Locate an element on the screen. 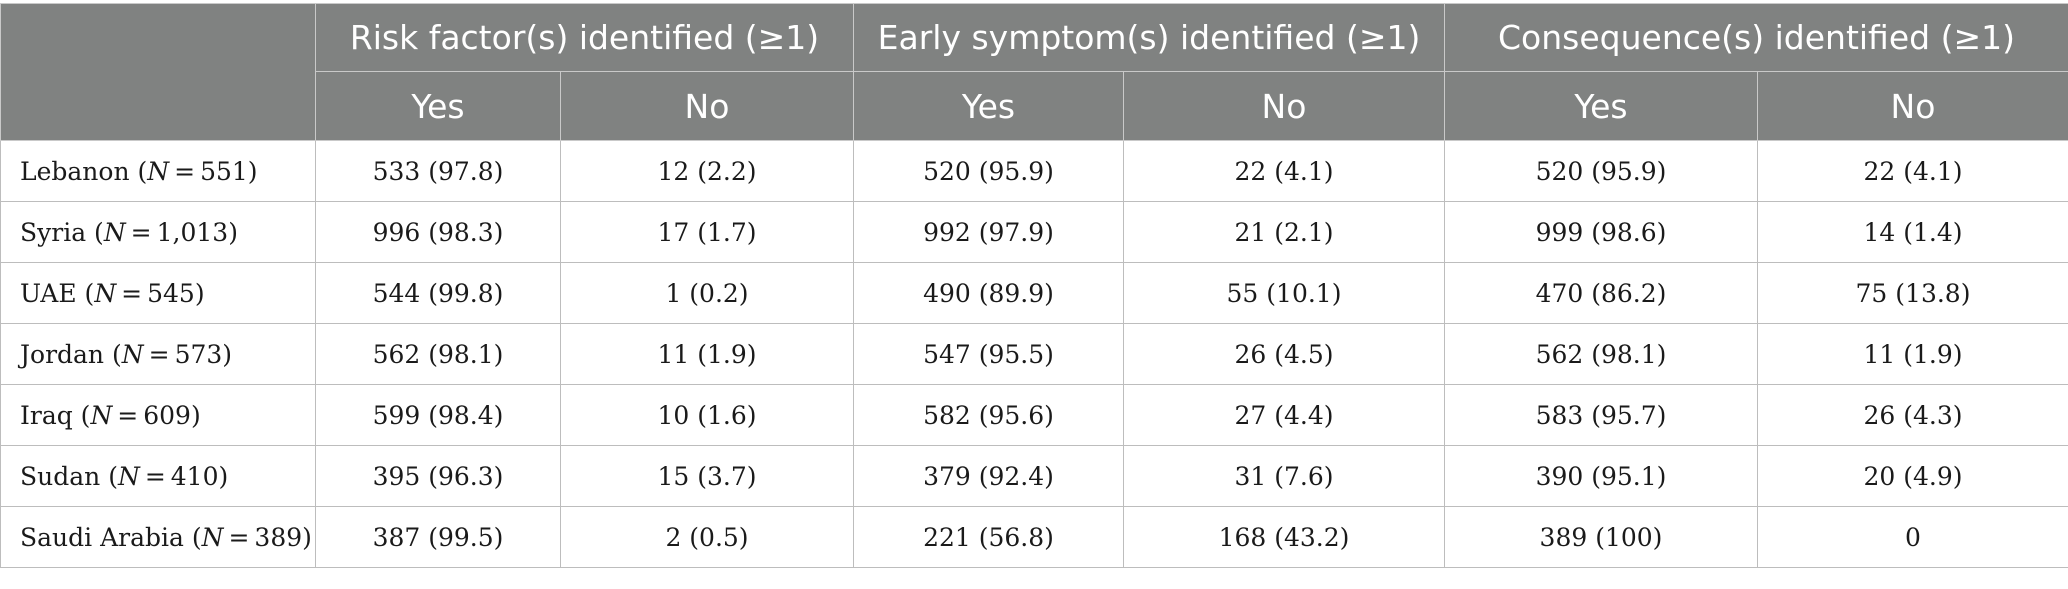 This screenshot has width=2068, height=589. country-cell: Saudi Arabia (N = 389) is located at coordinates (158, 537).